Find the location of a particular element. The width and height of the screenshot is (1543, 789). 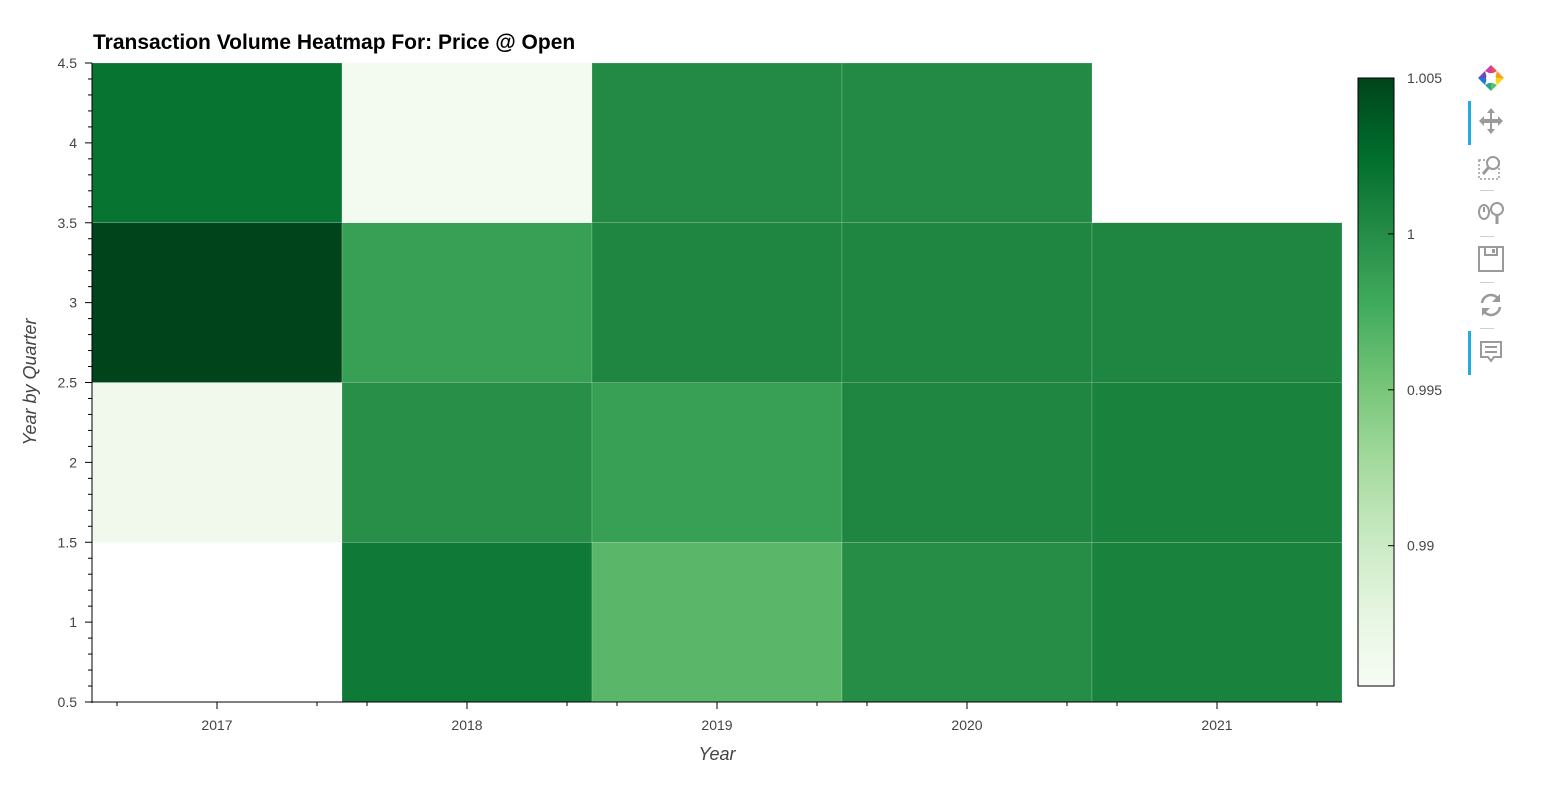

heatmap-cell-2018-q3 is located at coordinates (467, 302).